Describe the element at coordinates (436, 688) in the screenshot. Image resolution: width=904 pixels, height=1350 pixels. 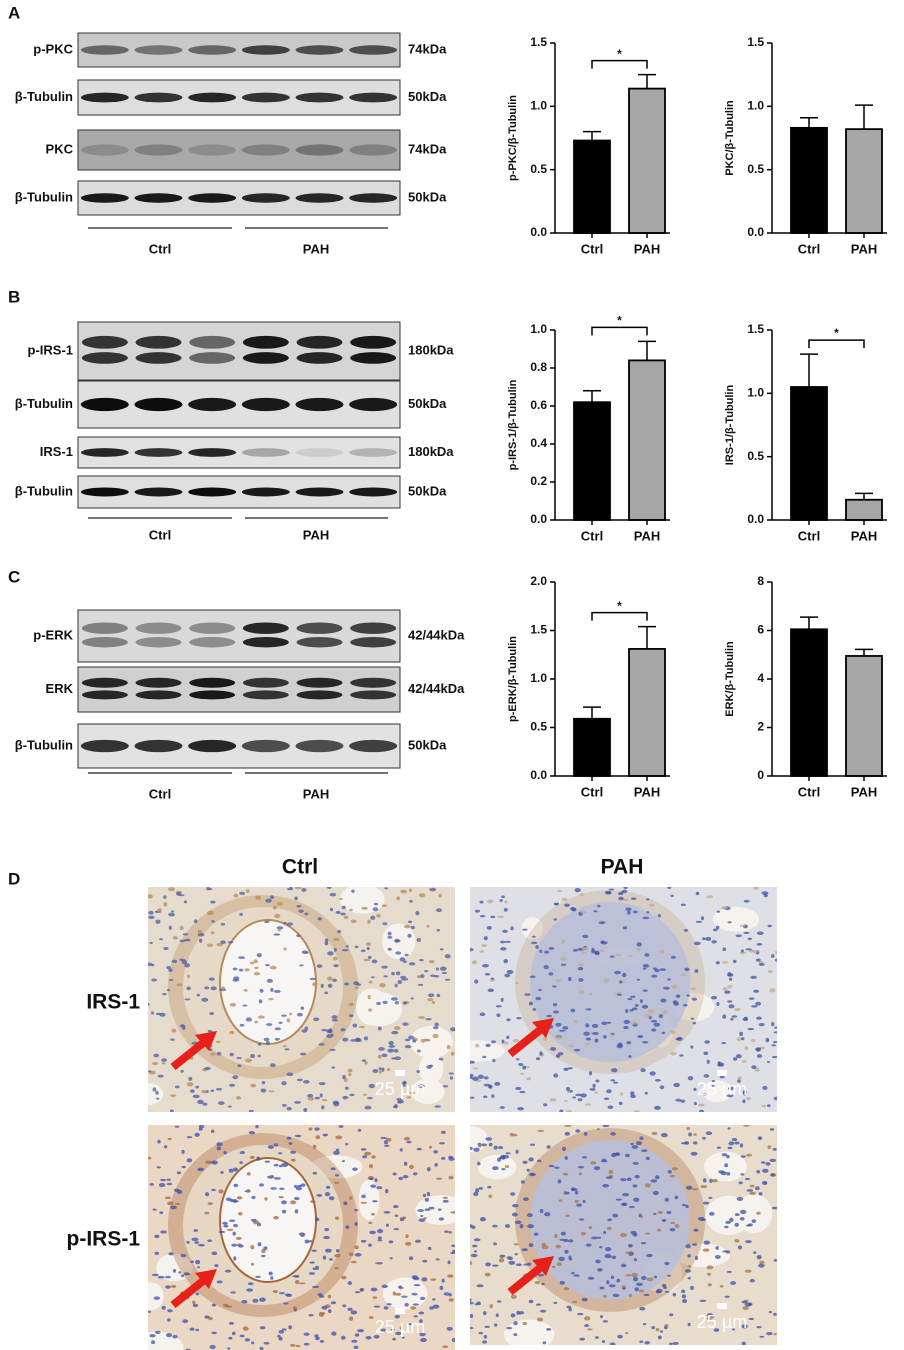
I see `blot-weight: 42/44kDa` at that location.